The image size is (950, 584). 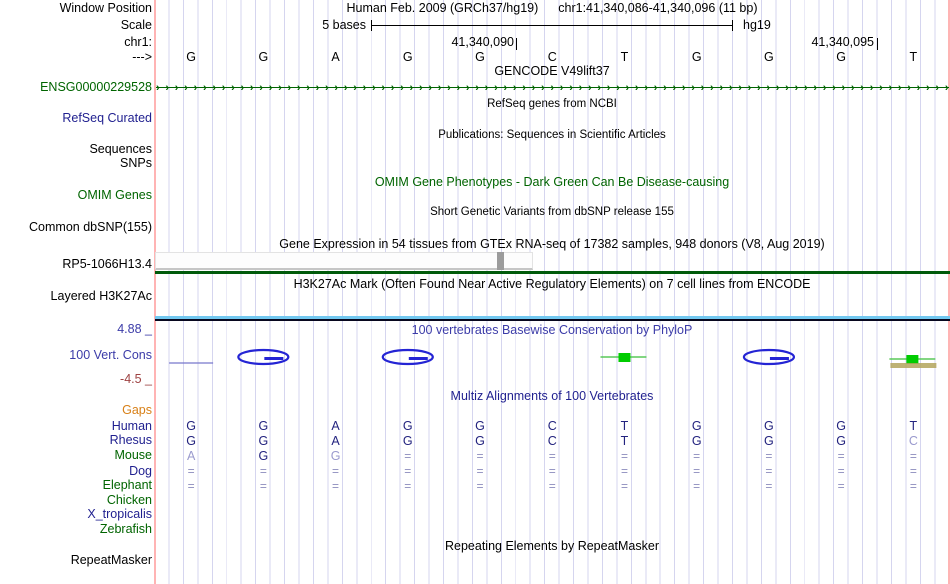 I want to click on h3k27ac-baseline, so click(x=552, y=320).